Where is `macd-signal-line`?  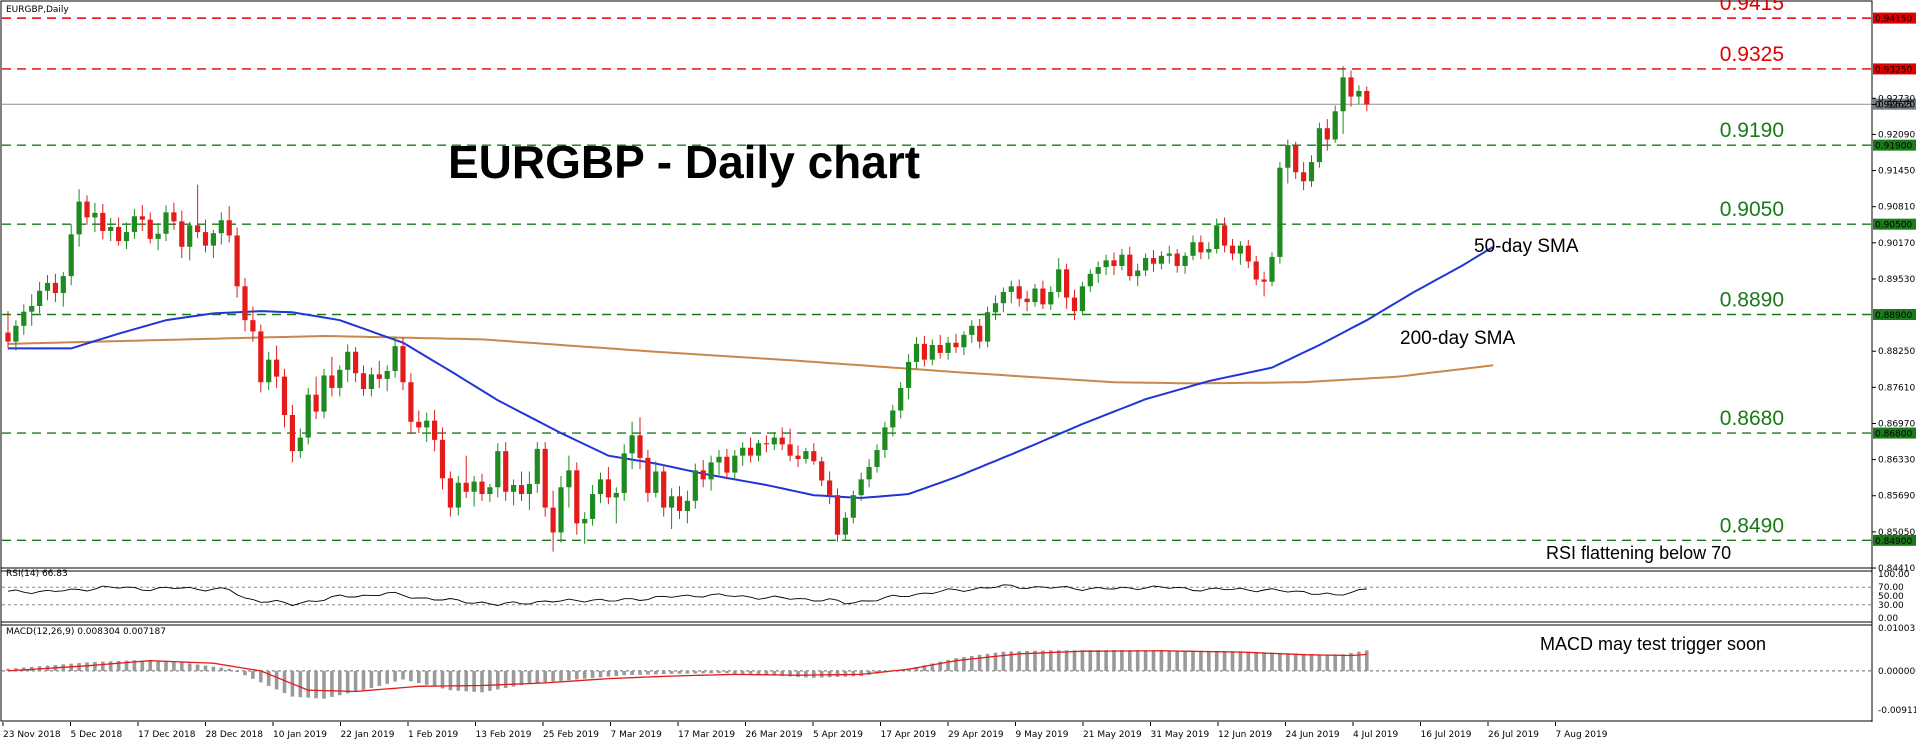 macd-signal-line is located at coordinates (687, 671).